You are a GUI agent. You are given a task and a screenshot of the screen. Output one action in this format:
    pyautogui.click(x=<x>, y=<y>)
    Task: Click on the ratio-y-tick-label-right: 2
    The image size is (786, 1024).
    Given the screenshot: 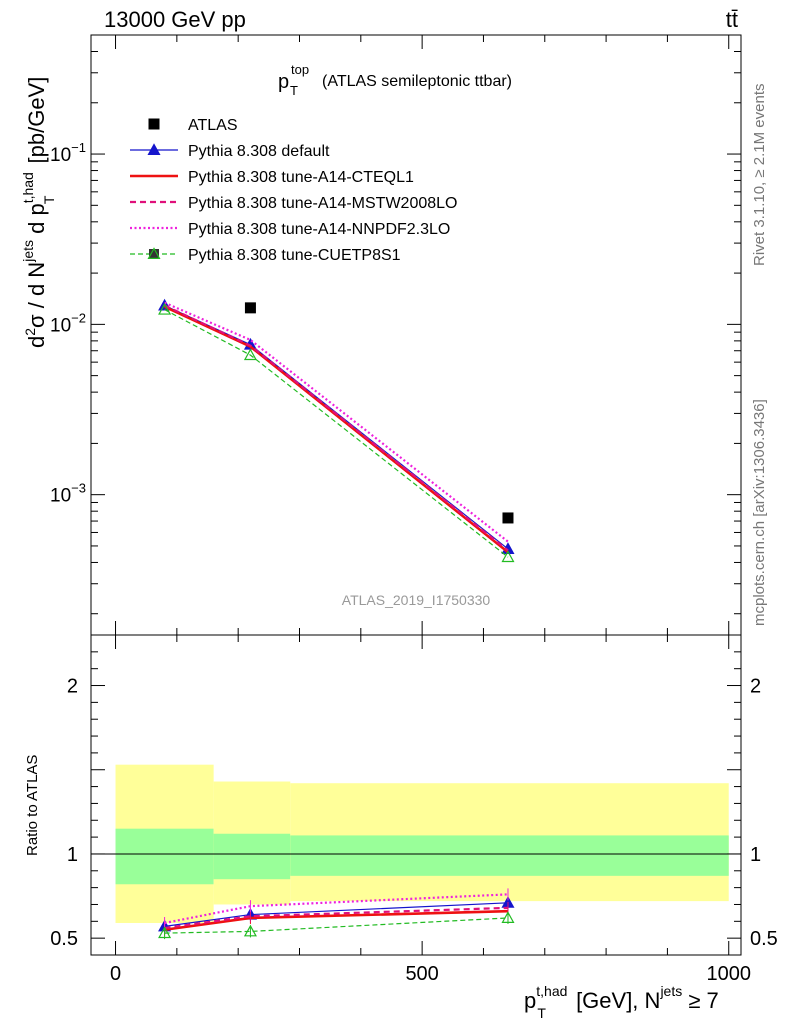 What is the action you would take?
    pyautogui.click(x=755, y=687)
    